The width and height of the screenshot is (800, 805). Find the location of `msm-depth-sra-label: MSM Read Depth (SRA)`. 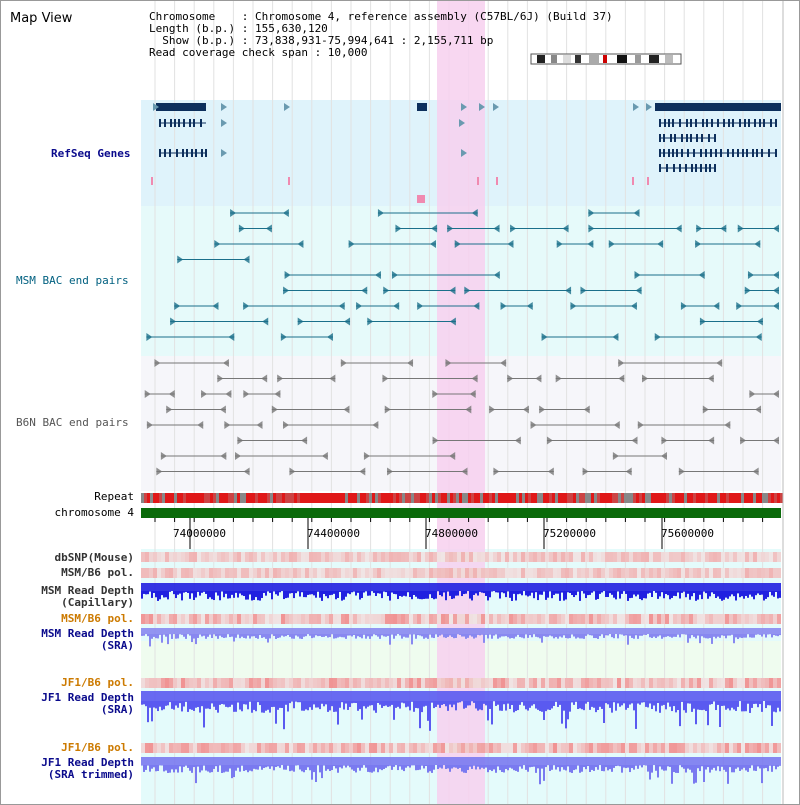

msm-depth-sra-label: MSM Read Depth (SRA) is located at coordinates (87, 640).